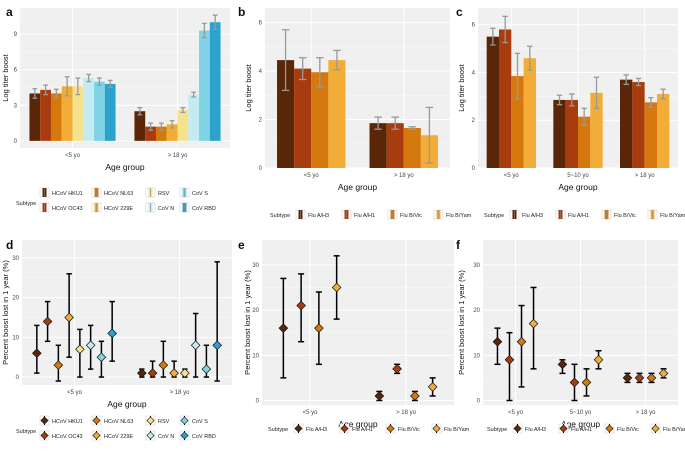  Describe the element at coordinates (241, 12) in the screenshot. I see `panel-label: b` at that location.